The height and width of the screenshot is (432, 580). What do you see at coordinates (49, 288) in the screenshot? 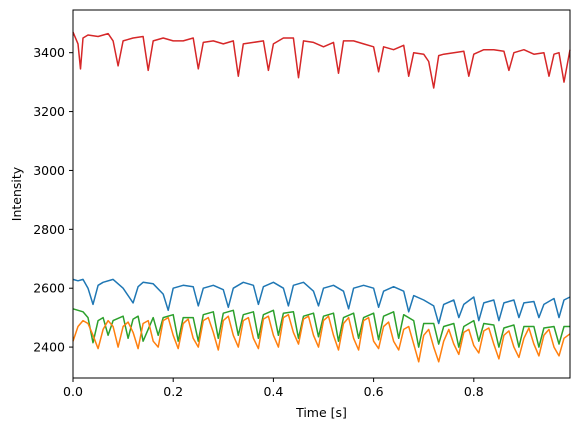
I see `y-tick-label: 2600` at bounding box center [49, 288].